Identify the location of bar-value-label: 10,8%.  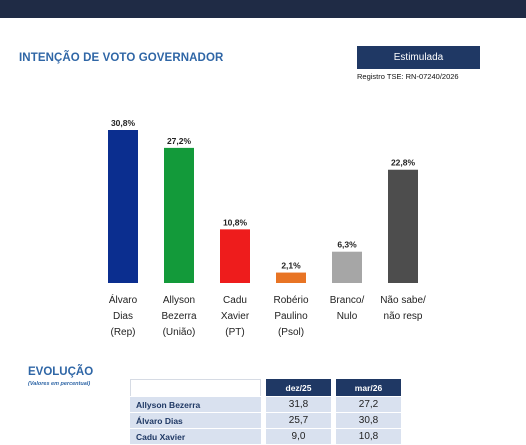
(235, 222).